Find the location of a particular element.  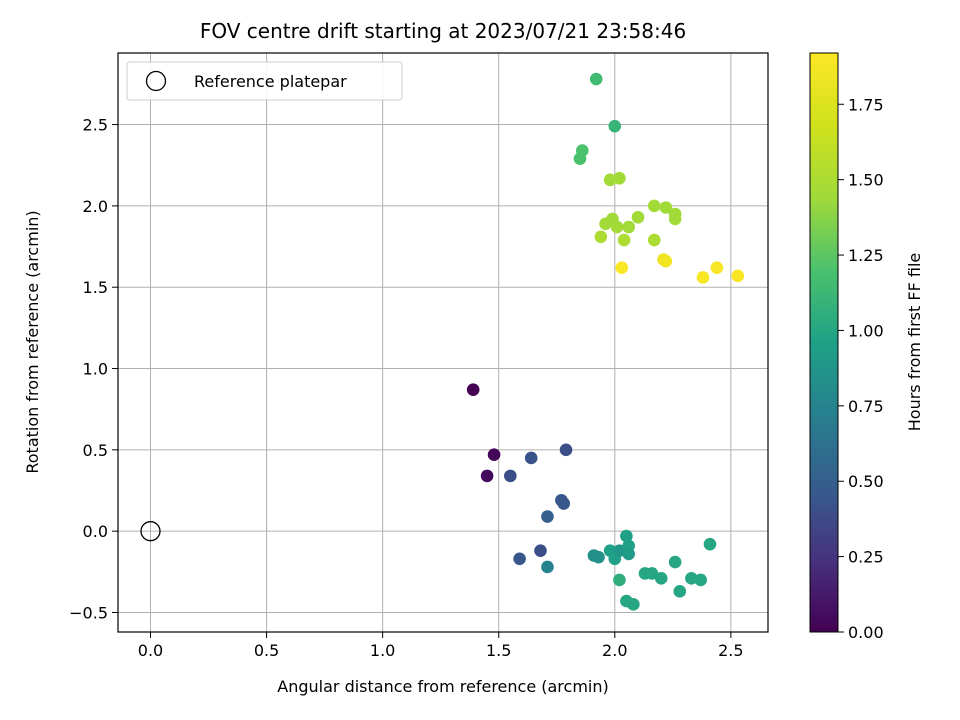

y-tick-label: 1.0 is located at coordinates (95, 369).